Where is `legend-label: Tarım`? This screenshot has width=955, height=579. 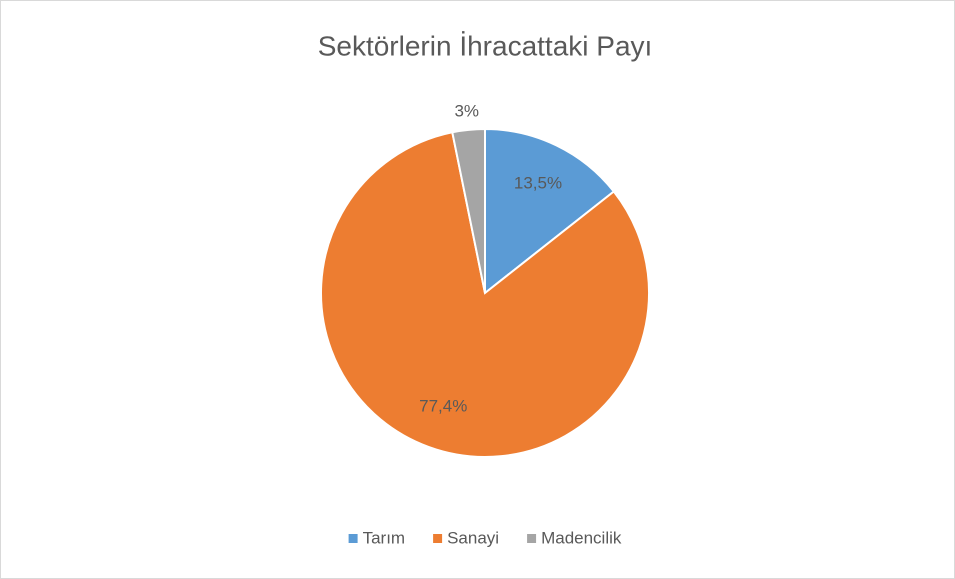 legend-label: Tarım is located at coordinates (384, 537).